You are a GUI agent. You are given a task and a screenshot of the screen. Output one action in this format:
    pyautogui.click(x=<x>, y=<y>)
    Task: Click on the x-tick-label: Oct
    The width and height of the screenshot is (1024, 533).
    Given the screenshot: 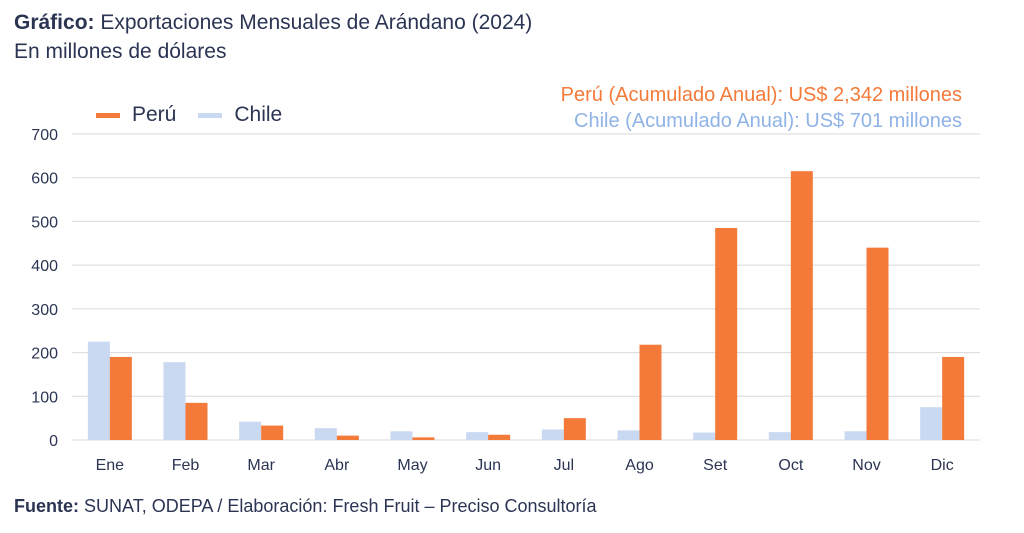 What is the action you would take?
    pyautogui.click(x=790, y=465)
    